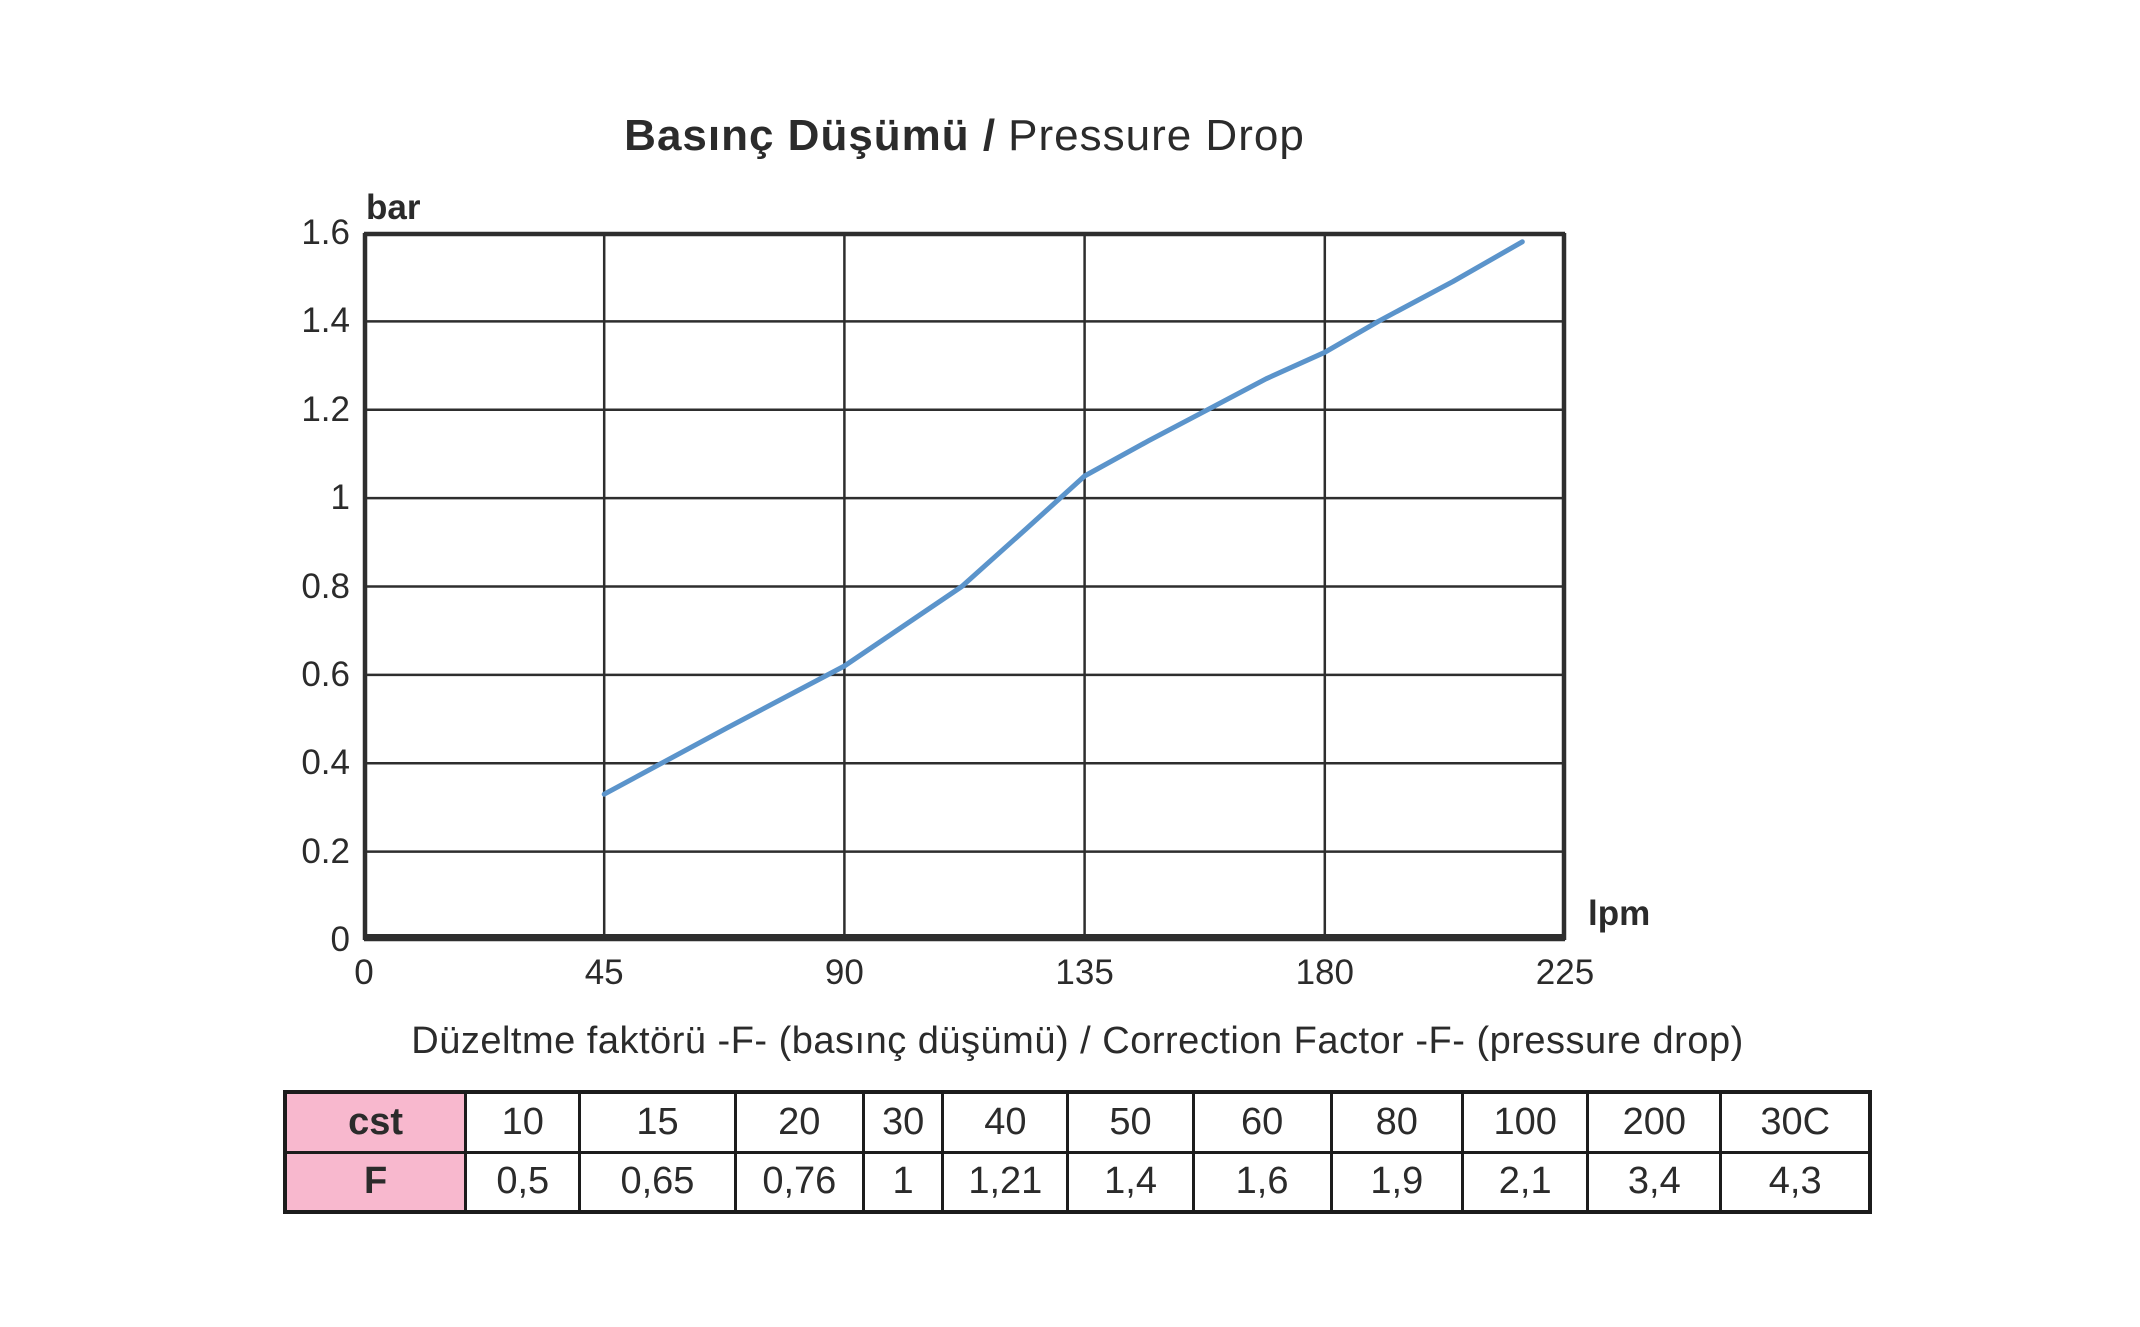 The image size is (2140, 1327). What do you see at coordinates (1525, 1182) in the screenshot?
I see `table-cell: 2,1` at bounding box center [1525, 1182].